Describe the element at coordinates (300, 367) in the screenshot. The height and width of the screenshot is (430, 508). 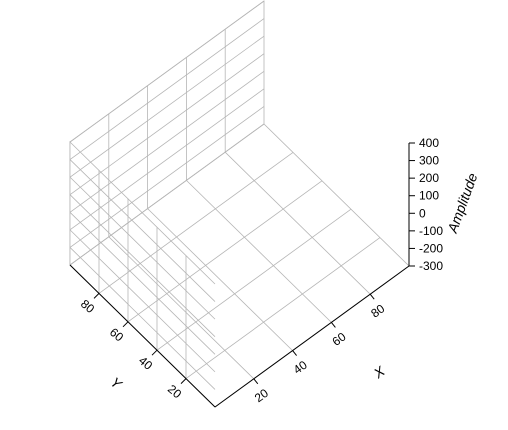
I see `x-tick-label: 40` at that location.